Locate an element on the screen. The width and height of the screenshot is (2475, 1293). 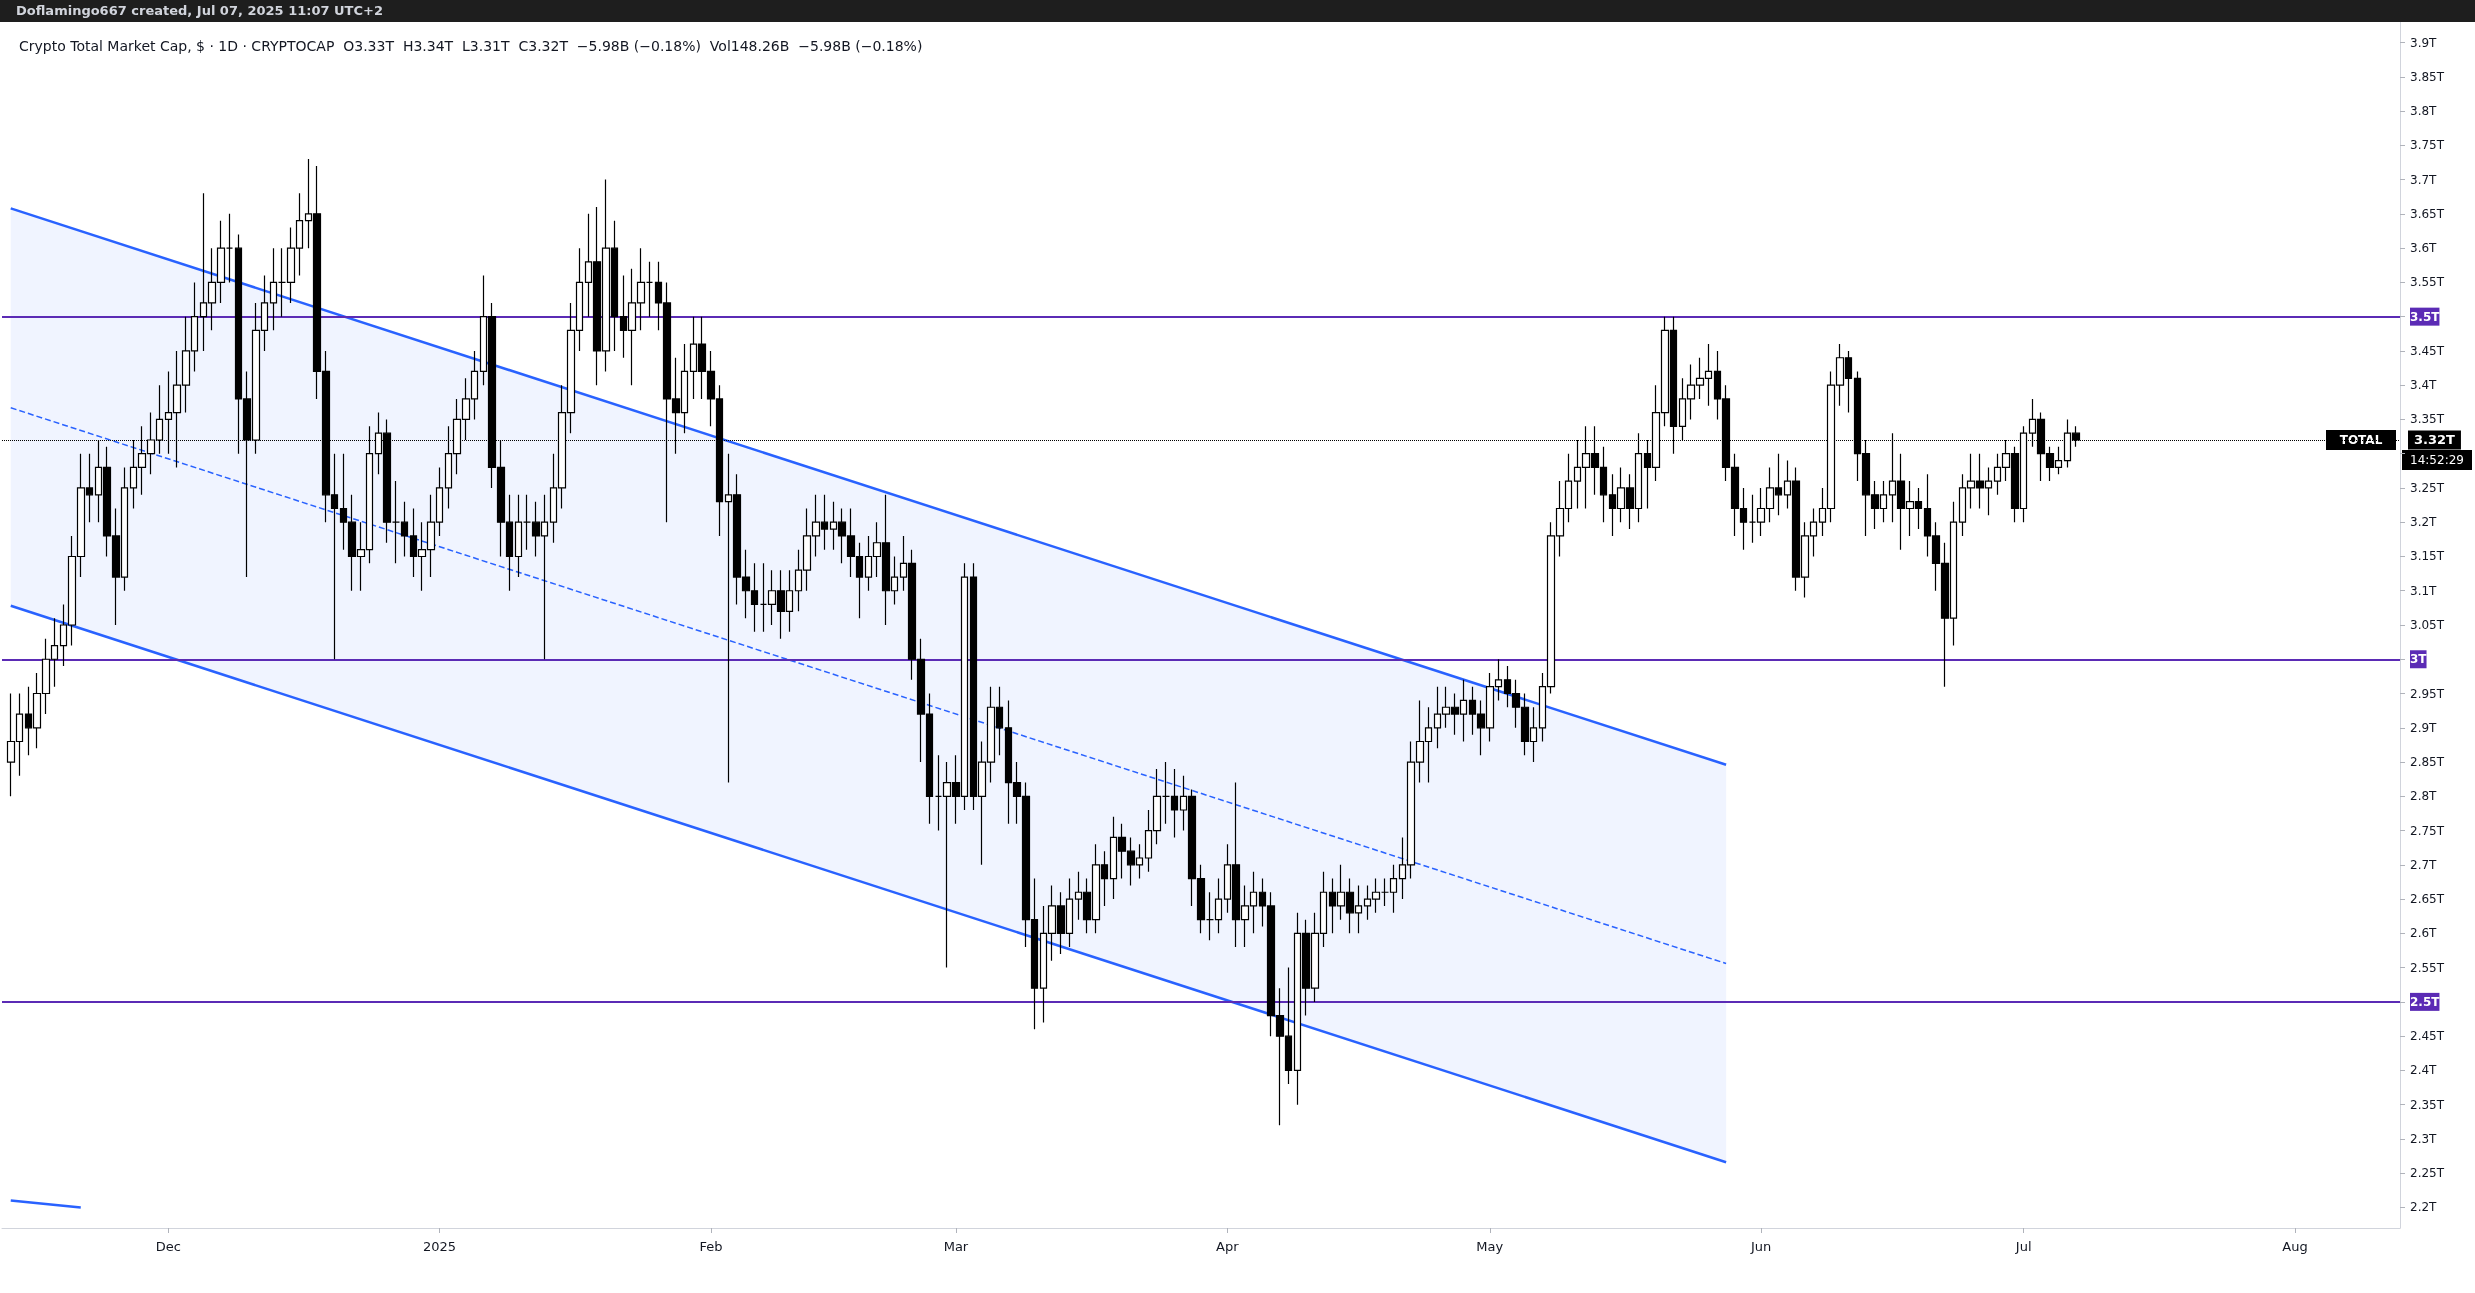
y-tick-label: 3.35T is located at coordinates (2427, 419).